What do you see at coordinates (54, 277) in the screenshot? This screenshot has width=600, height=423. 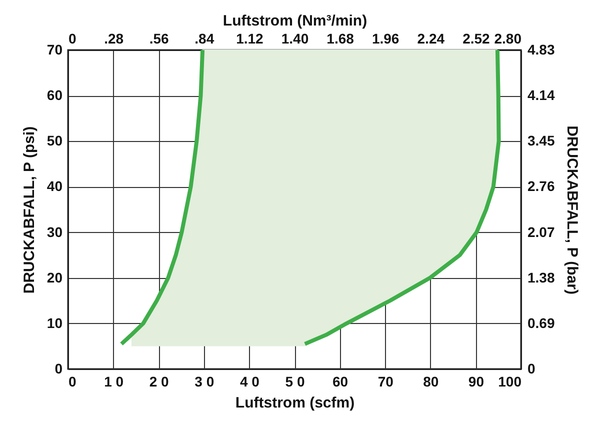 I see `y-tick-label: 20` at bounding box center [54, 277].